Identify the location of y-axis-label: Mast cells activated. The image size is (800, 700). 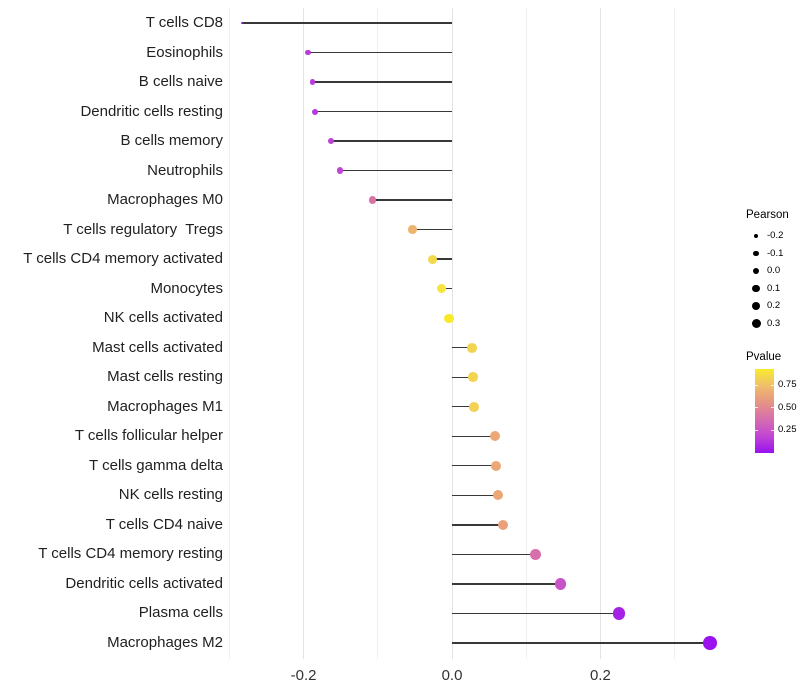
(157, 347).